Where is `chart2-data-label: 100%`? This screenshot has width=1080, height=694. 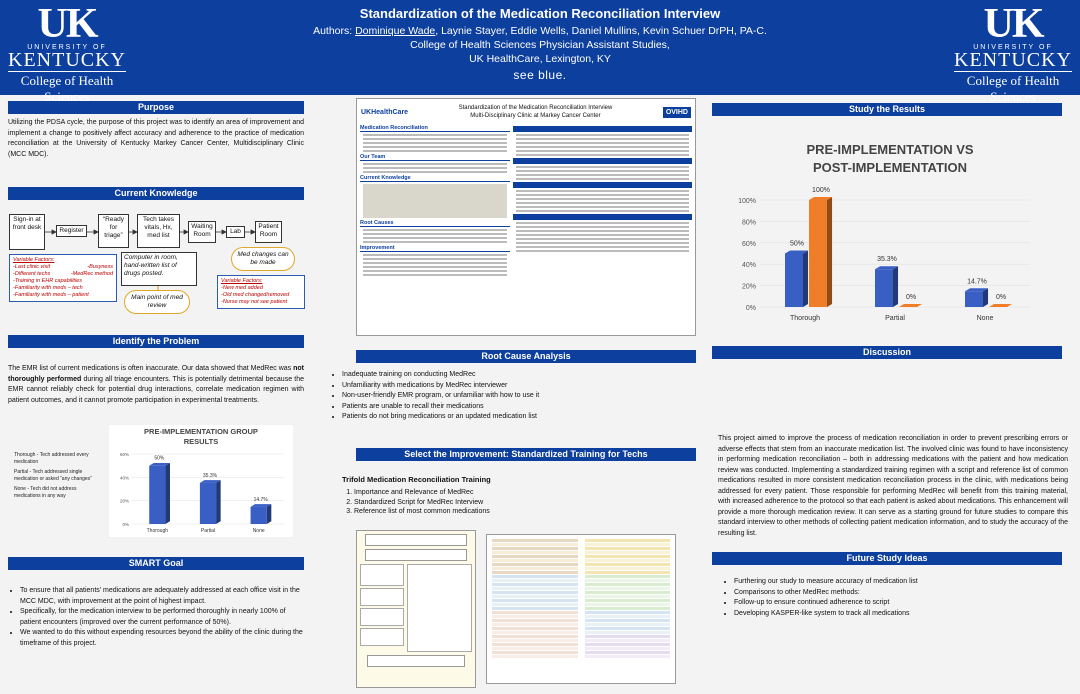
chart2-data-label: 100% is located at coordinates (821, 190).